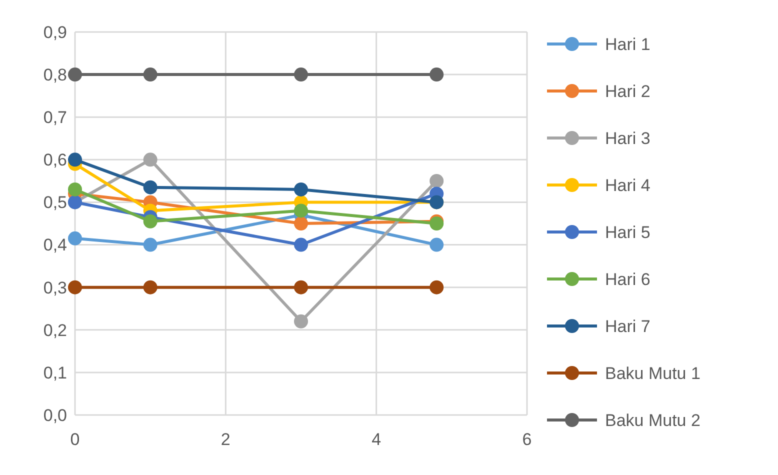  What do you see at coordinates (55, 330) in the screenshot?
I see `y-tick-label: 0,2` at bounding box center [55, 330].